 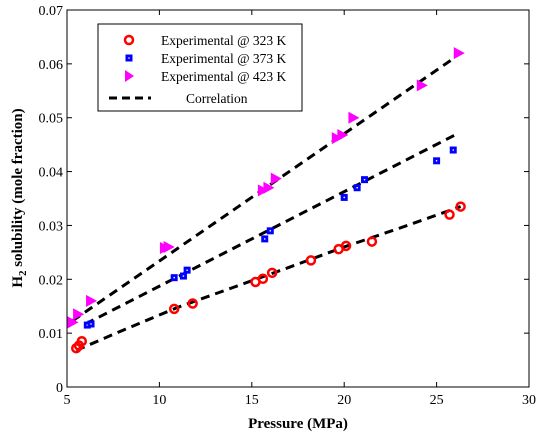 I want to click on x-tick-label: 15, so click(x=252, y=400).